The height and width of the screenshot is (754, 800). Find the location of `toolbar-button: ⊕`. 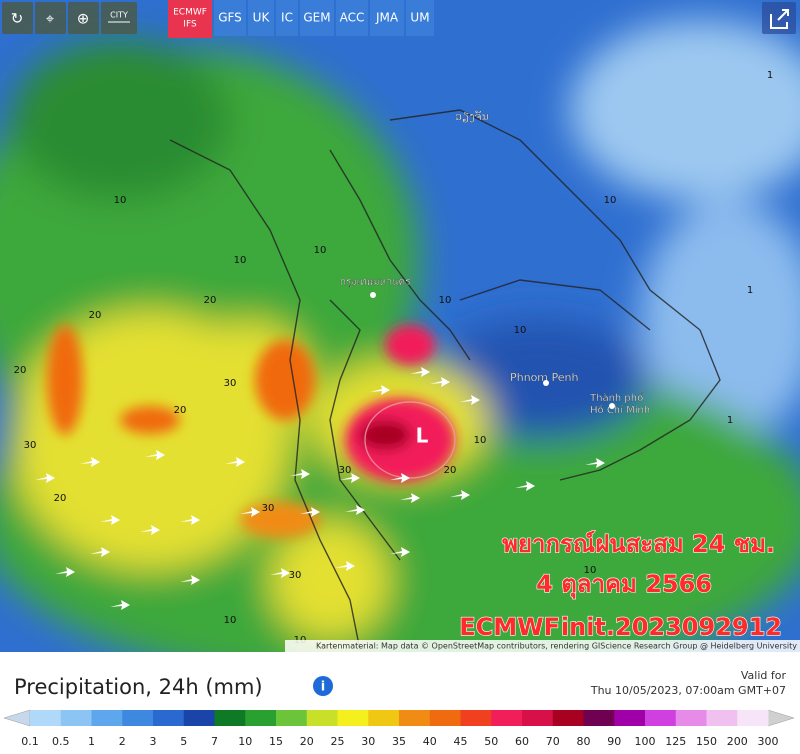

toolbar-button: ⊕ is located at coordinates (83, 18).